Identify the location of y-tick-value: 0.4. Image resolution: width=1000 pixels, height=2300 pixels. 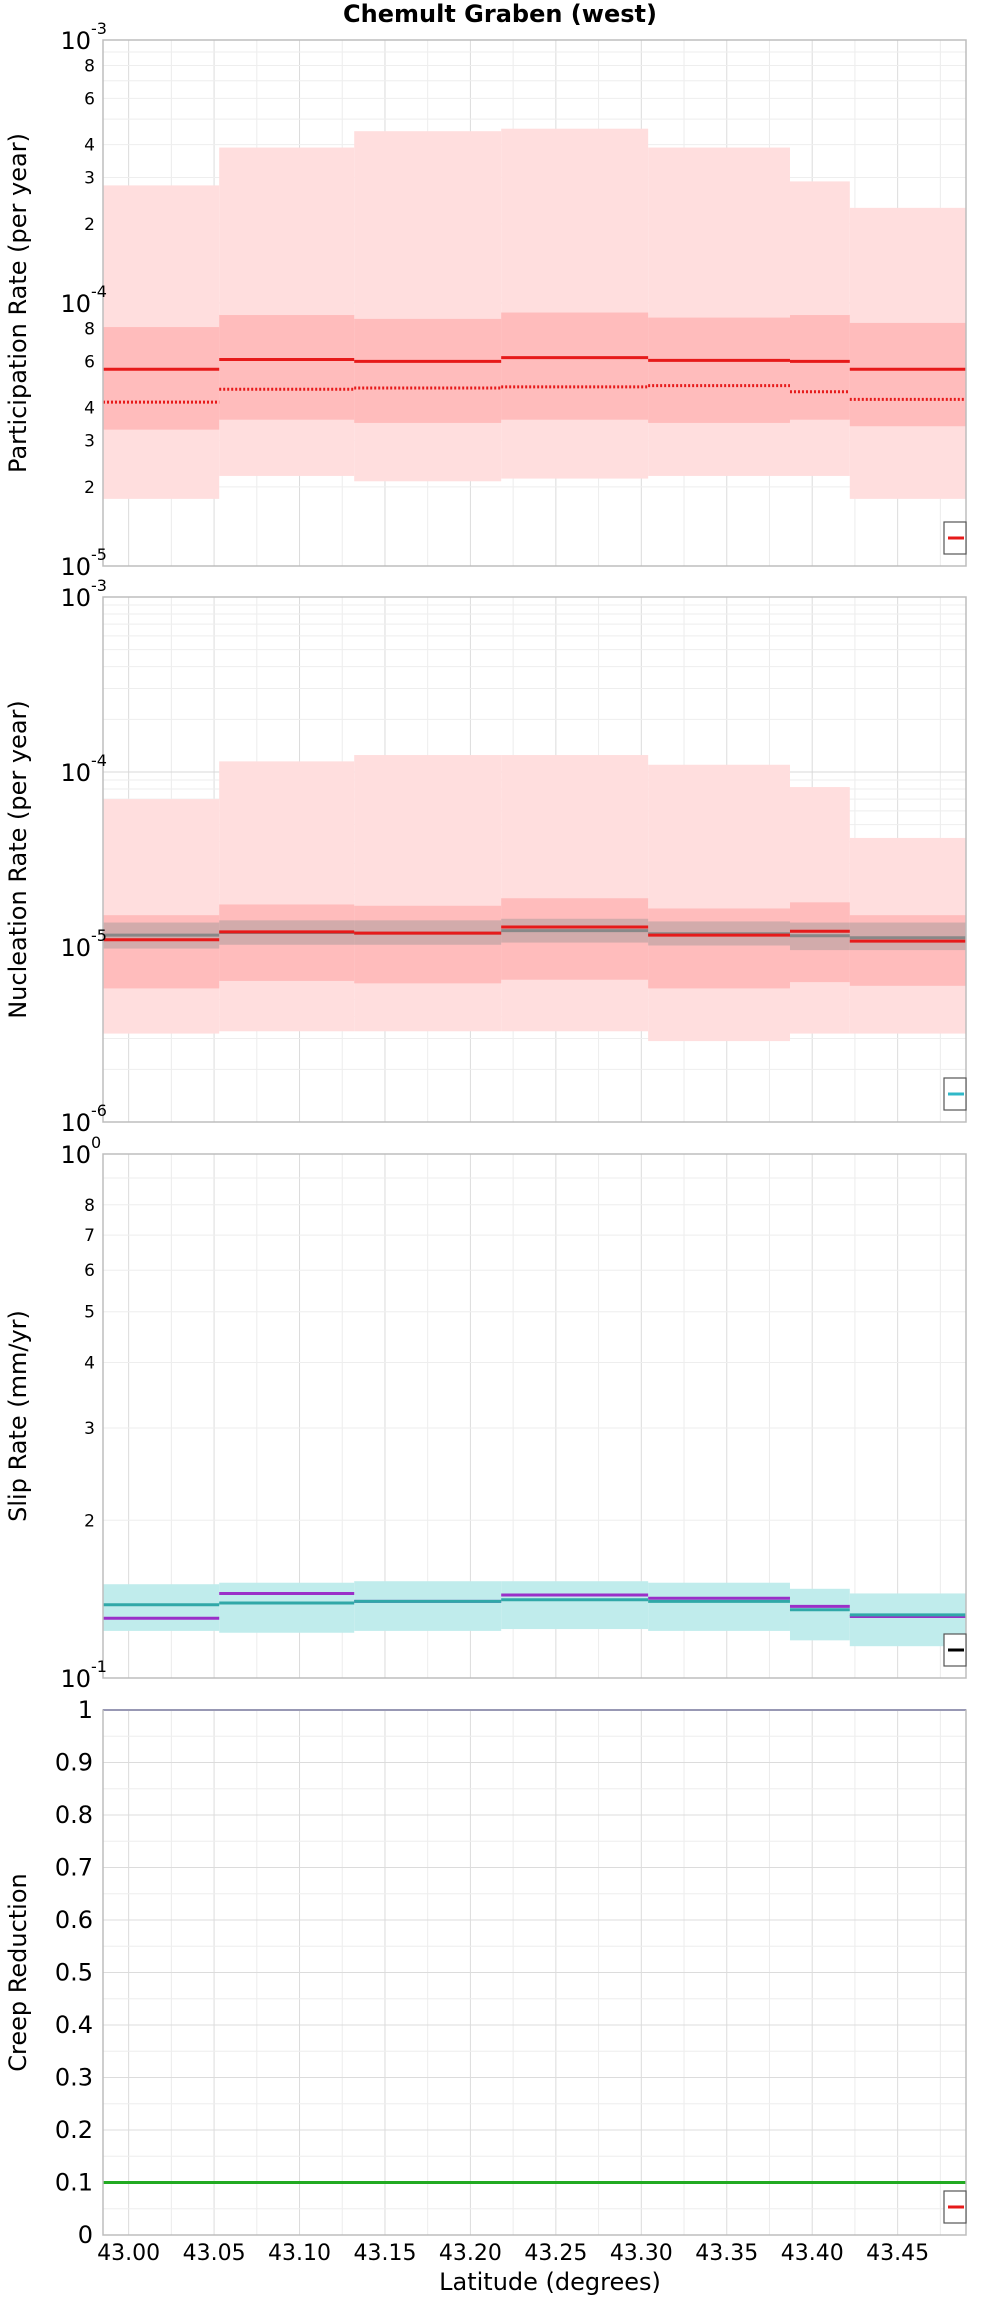
(74, 2025).